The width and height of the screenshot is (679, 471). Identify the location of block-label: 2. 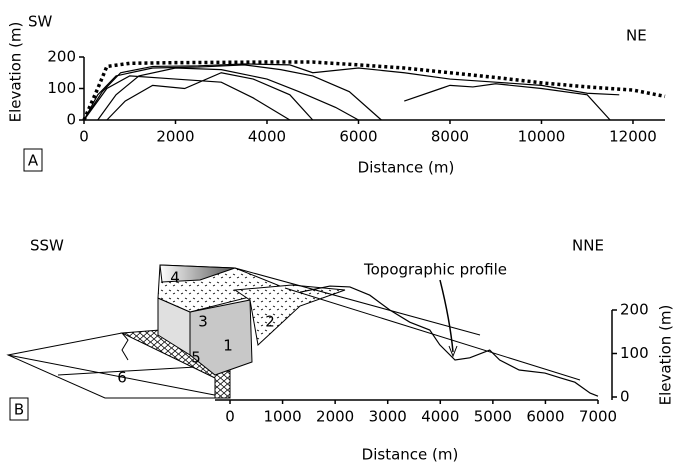
(270, 322).